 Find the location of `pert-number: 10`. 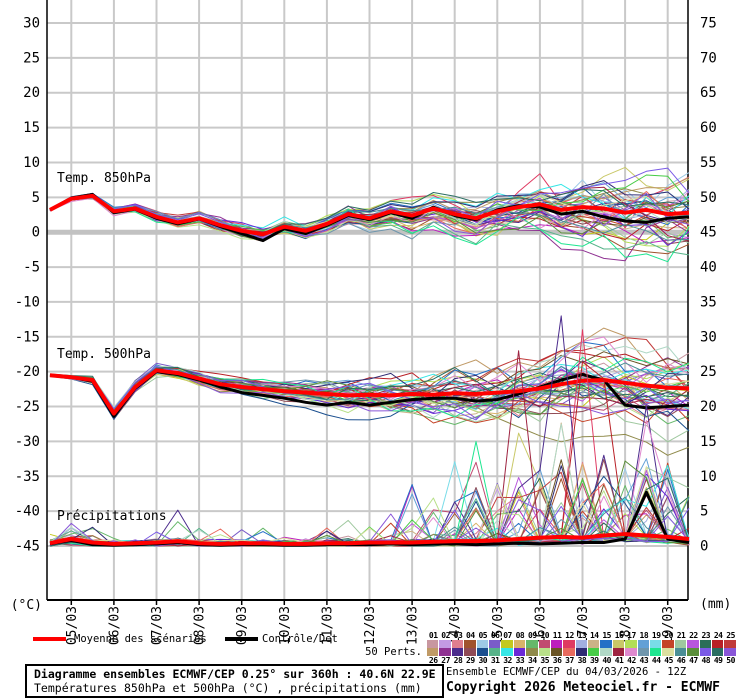

pert-number: 10 is located at coordinates (545, 635).